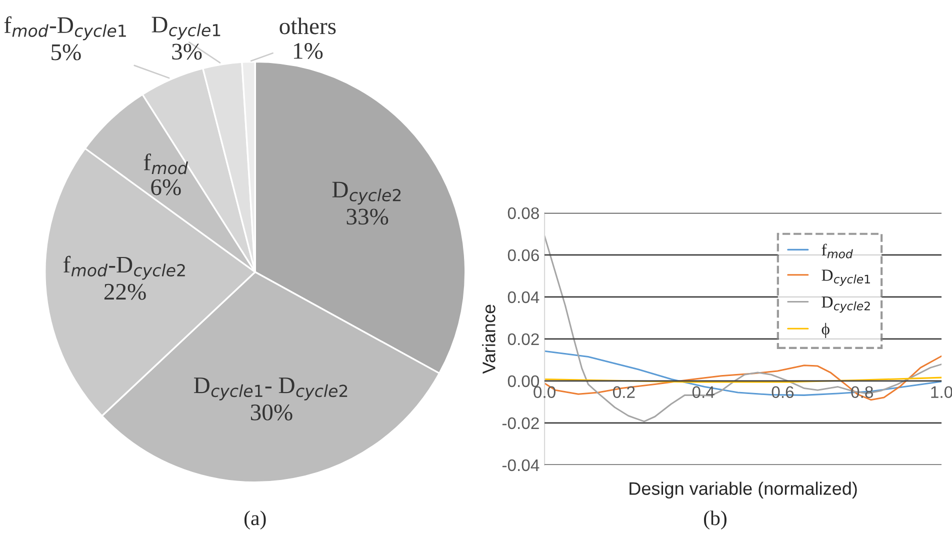  I want to click on slice-label: others, so click(308, 26).